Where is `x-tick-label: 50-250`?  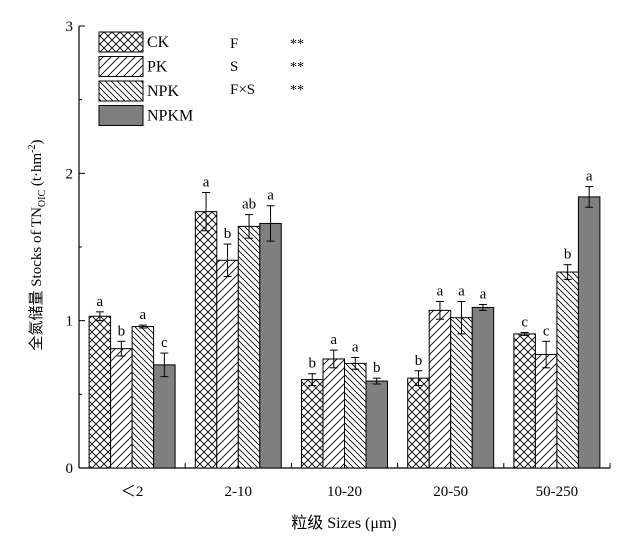
x-tick-label: 50-250 is located at coordinates (557, 492).